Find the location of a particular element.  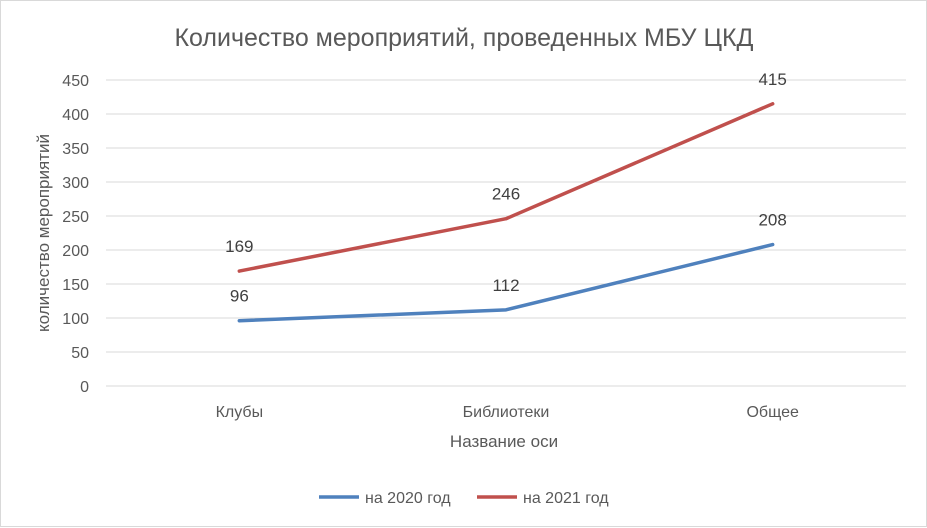

data-label: 246 is located at coordinates (506, 194).